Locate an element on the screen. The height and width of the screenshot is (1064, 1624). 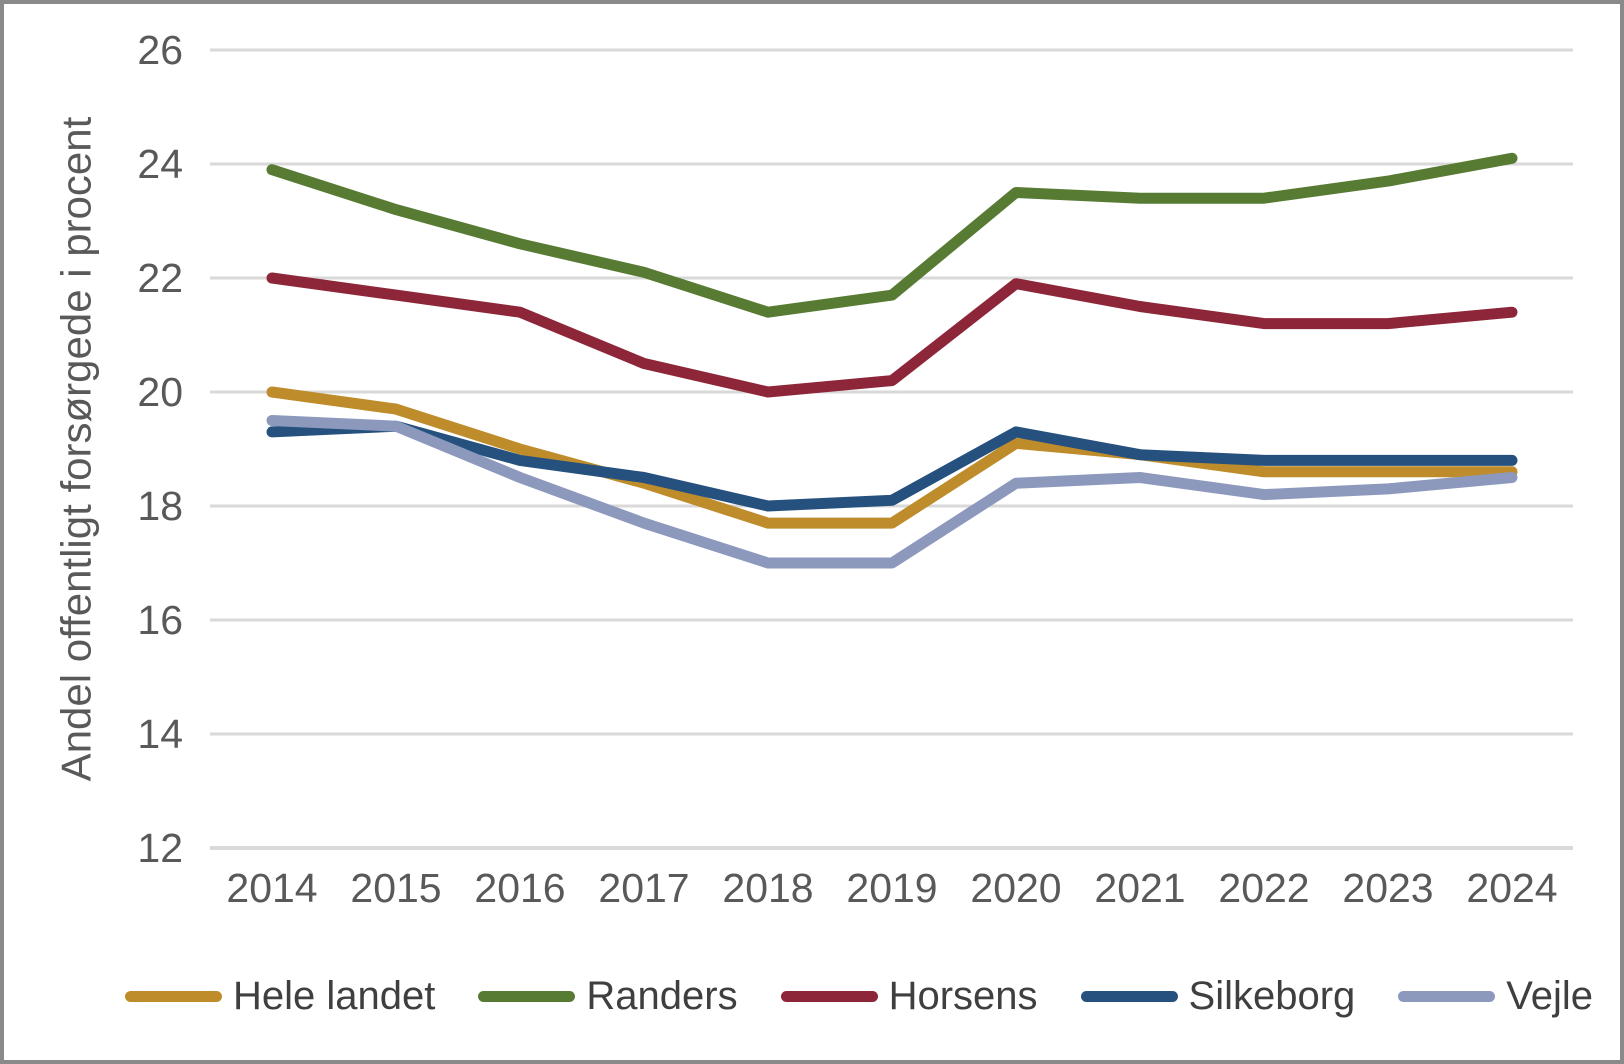
legend-item-silkeborg: Silkeborg is located at coordinates (1218, 996).